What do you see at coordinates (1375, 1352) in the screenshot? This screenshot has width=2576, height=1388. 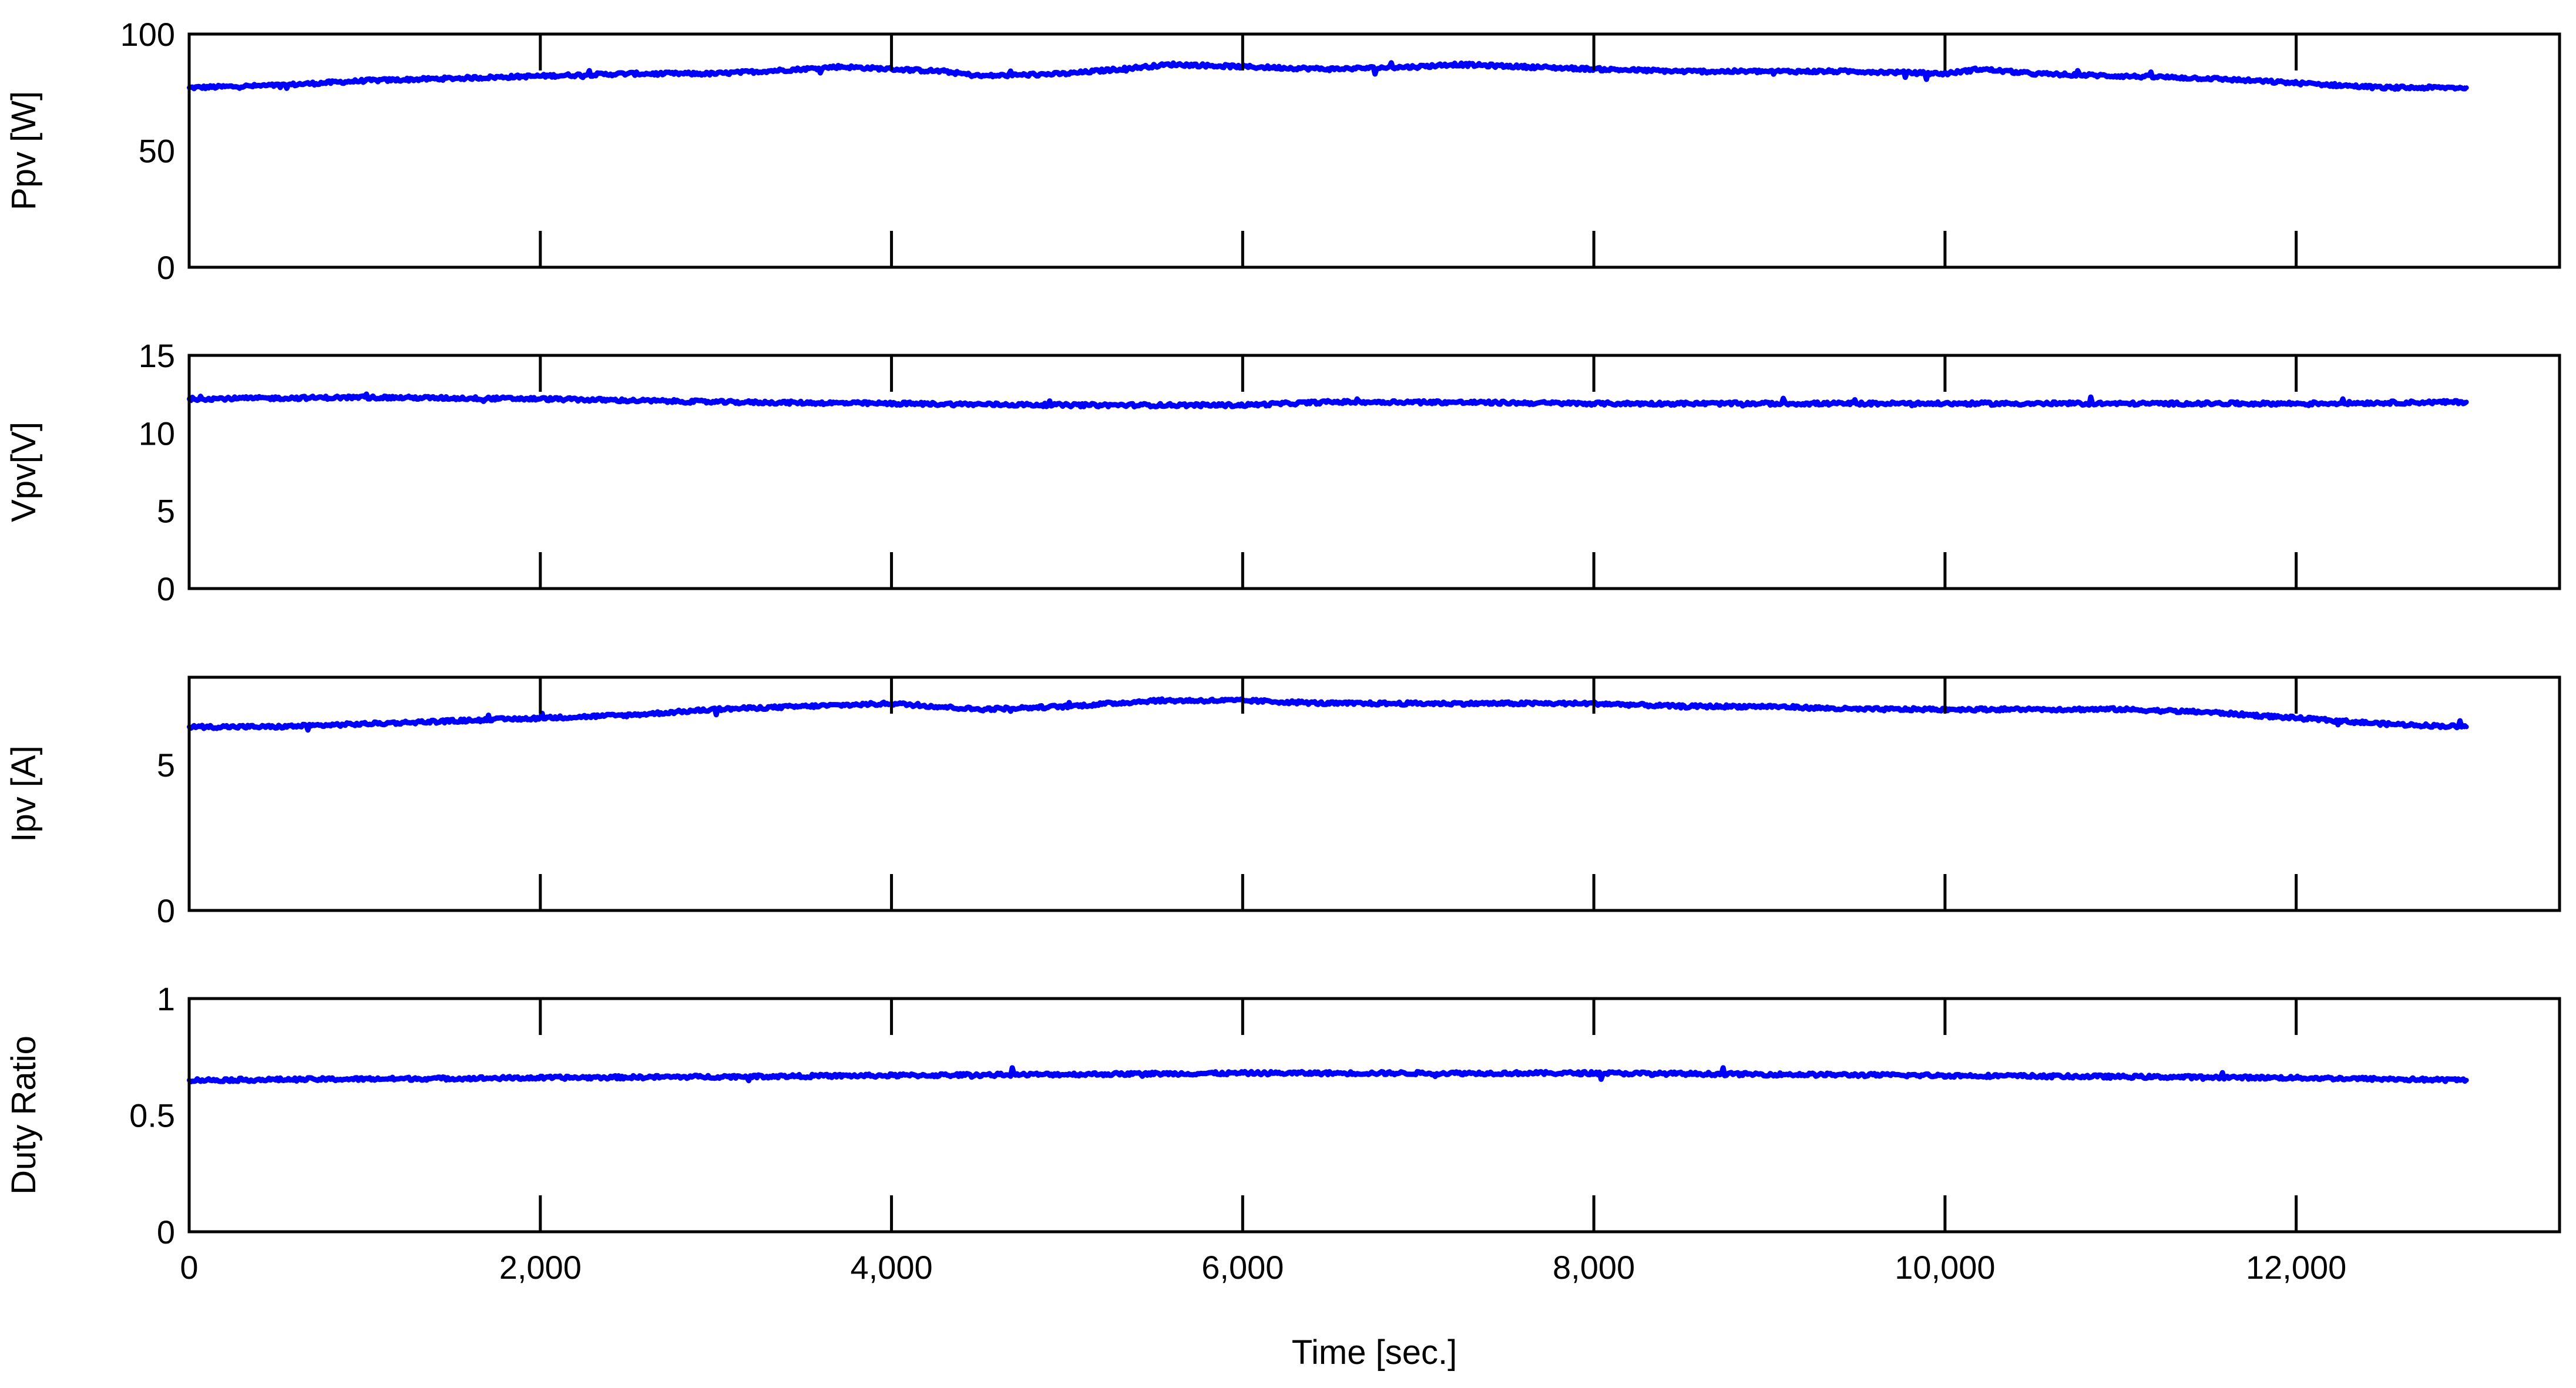 I see `x-axis-title: Time [sec.]` at bounding box center [1375, 1352].